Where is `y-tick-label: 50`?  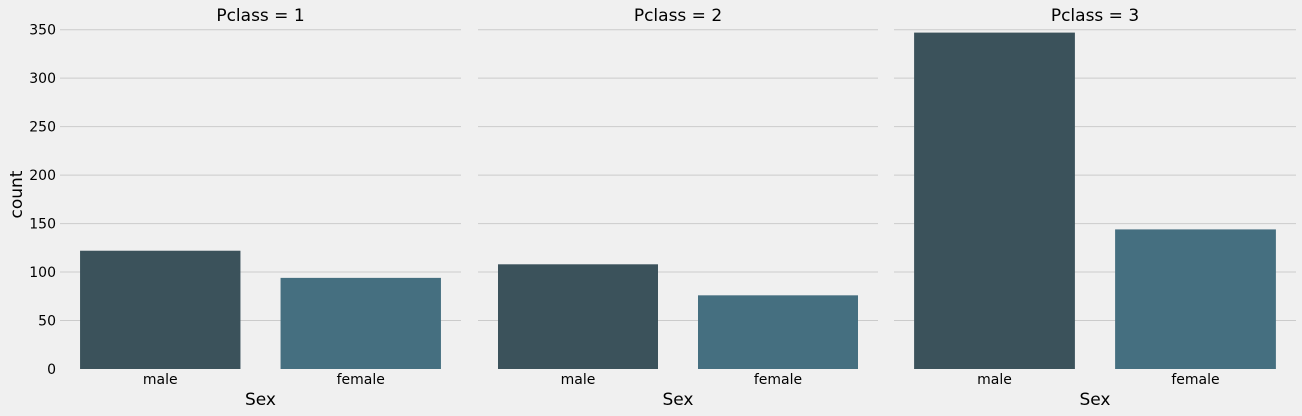 y-tick-label: 50 is located at coordinates (47, 322).